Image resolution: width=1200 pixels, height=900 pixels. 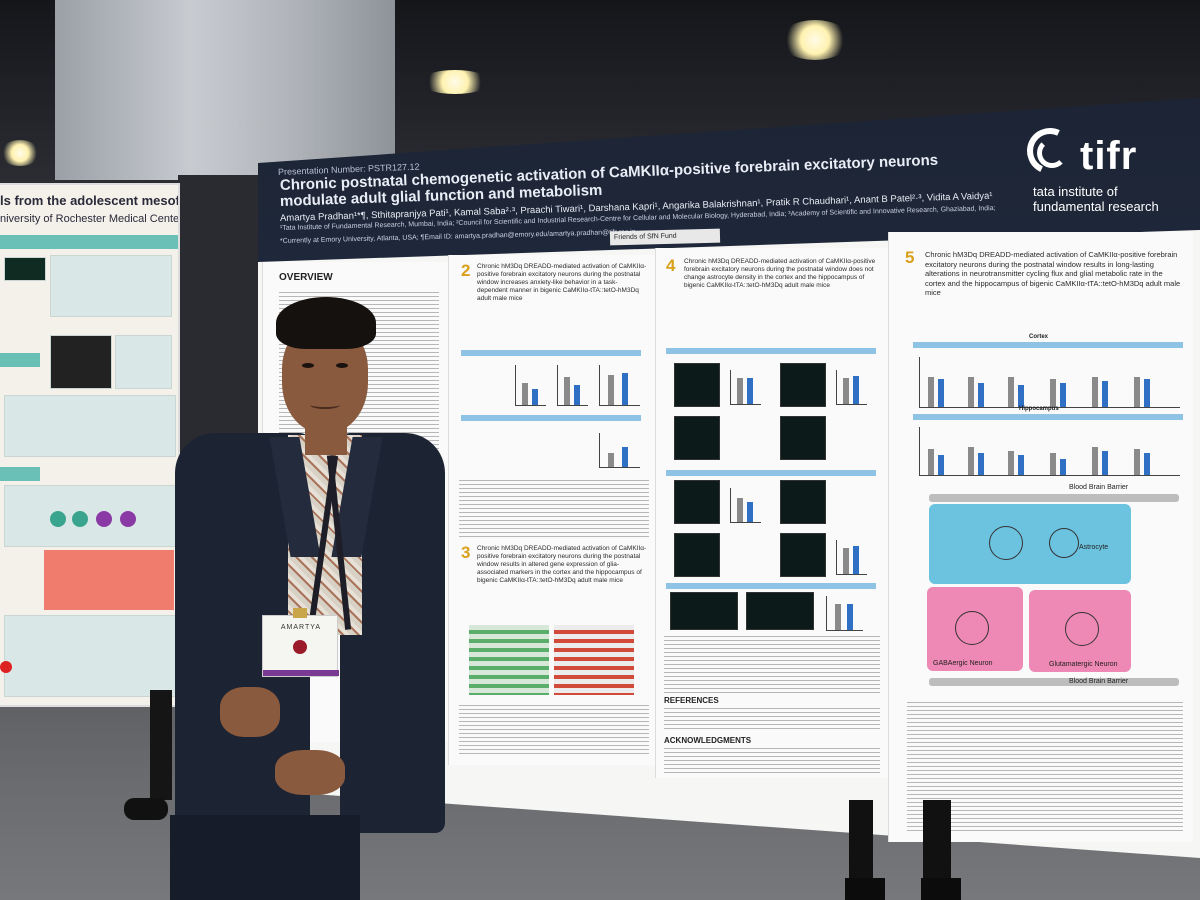 What do you see at coordinates (326, 323) in the screenshot?
I see `hair` at bounding box center [326, 323].